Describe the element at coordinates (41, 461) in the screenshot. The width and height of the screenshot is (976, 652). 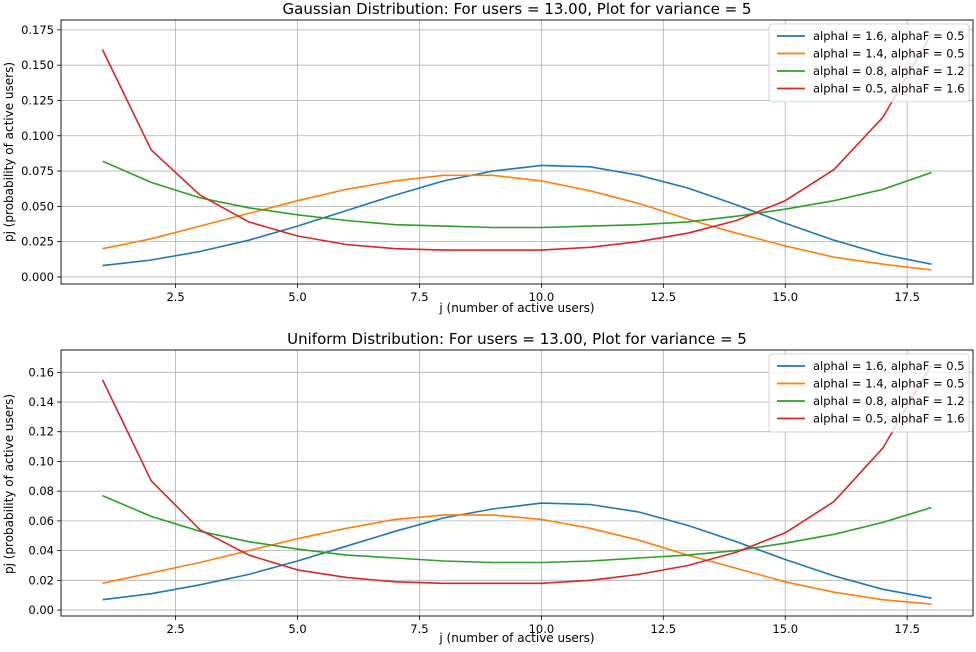
I see `y-tick-label: 0.10` at that location.